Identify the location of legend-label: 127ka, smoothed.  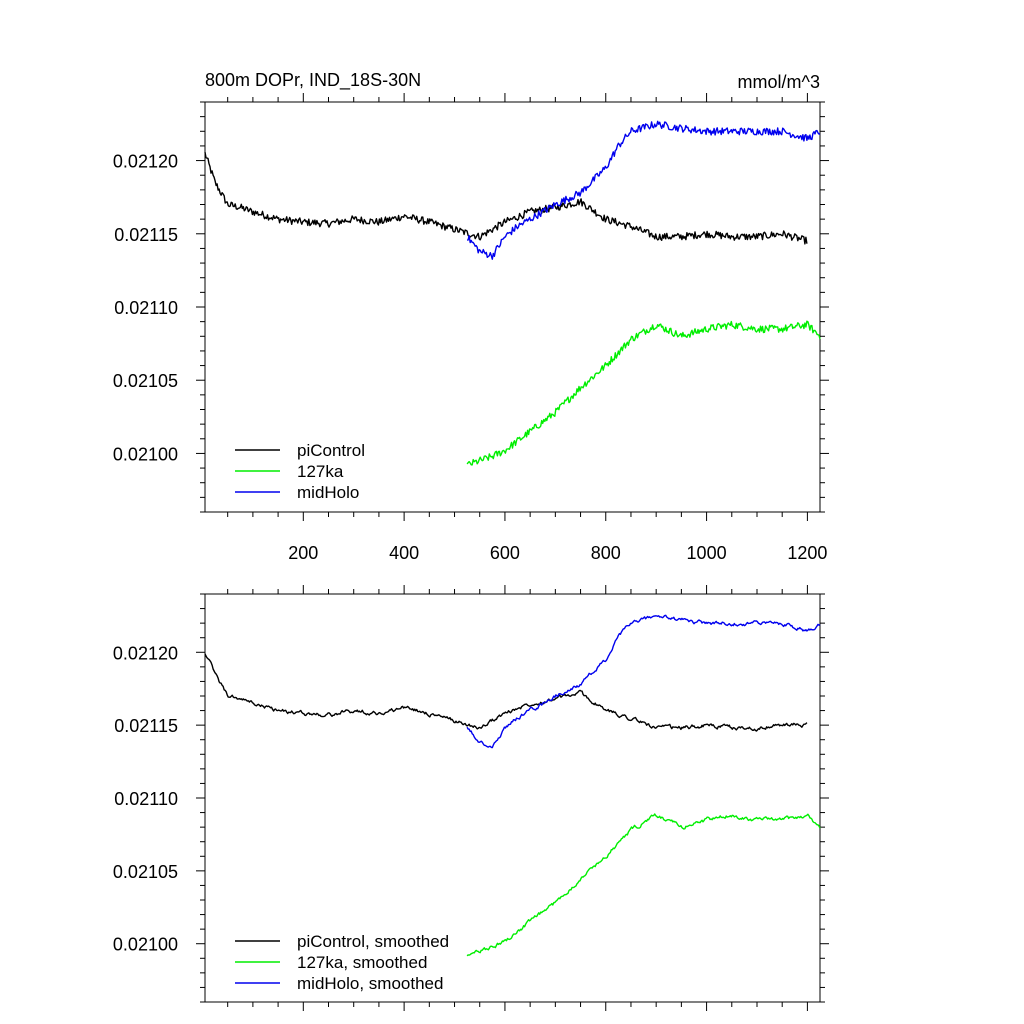
(362, 962).